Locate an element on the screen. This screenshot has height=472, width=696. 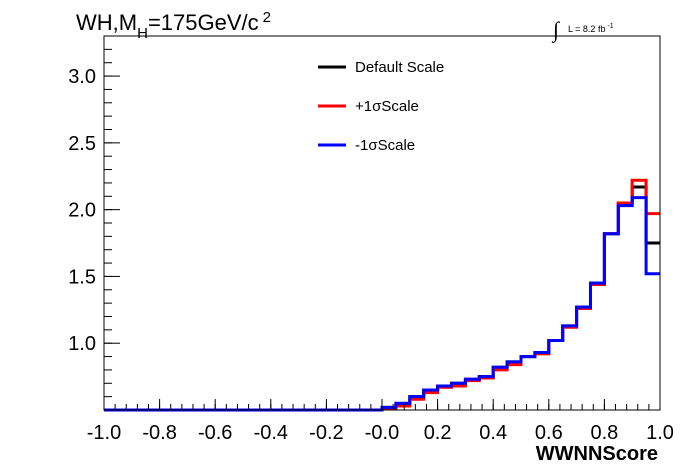
x-tick-label: 0.2 is located at coordinates (438, 433).